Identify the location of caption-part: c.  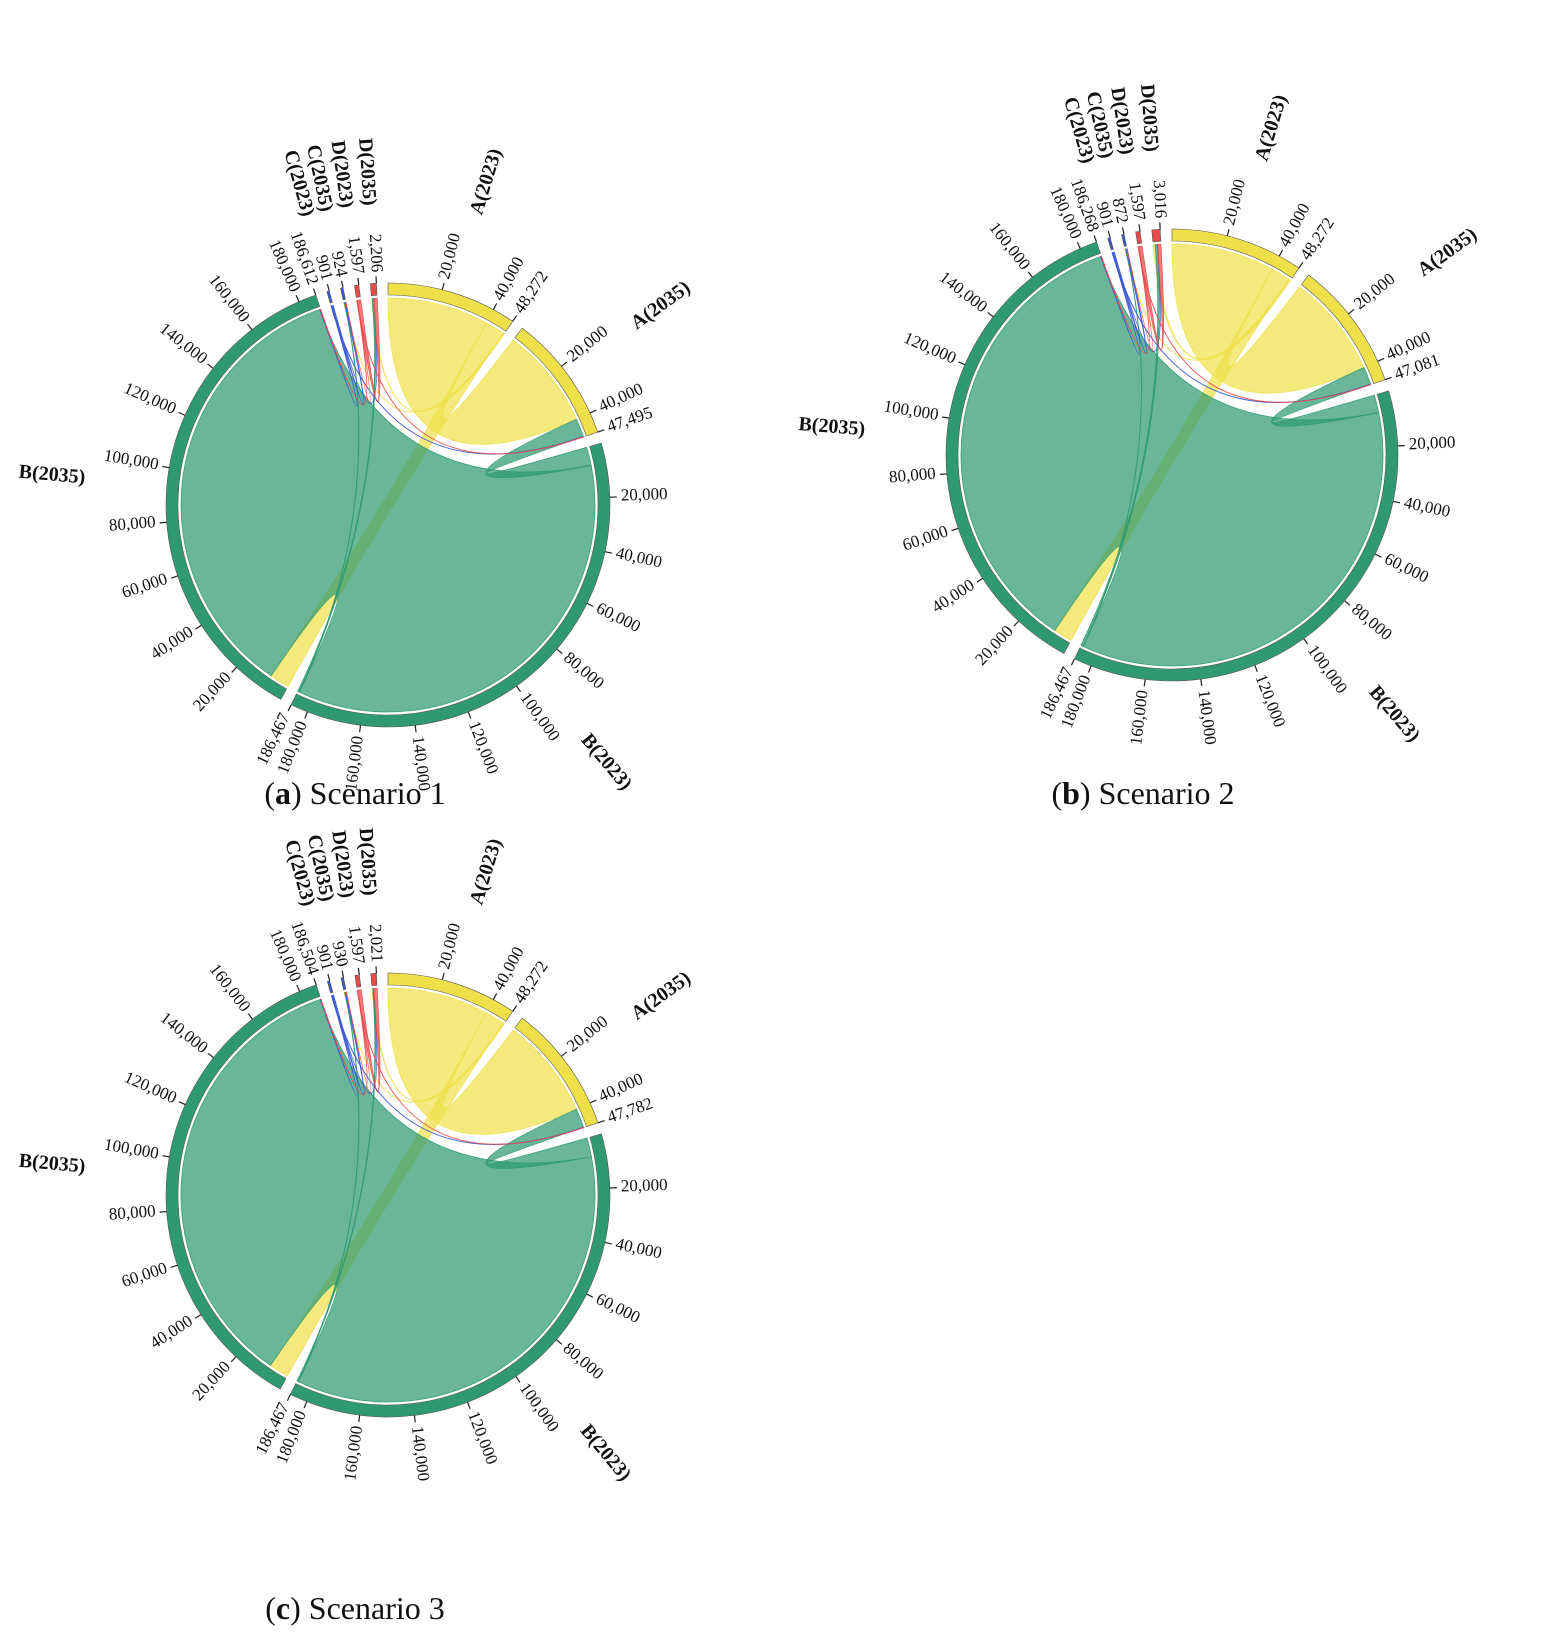
(283, 1608).